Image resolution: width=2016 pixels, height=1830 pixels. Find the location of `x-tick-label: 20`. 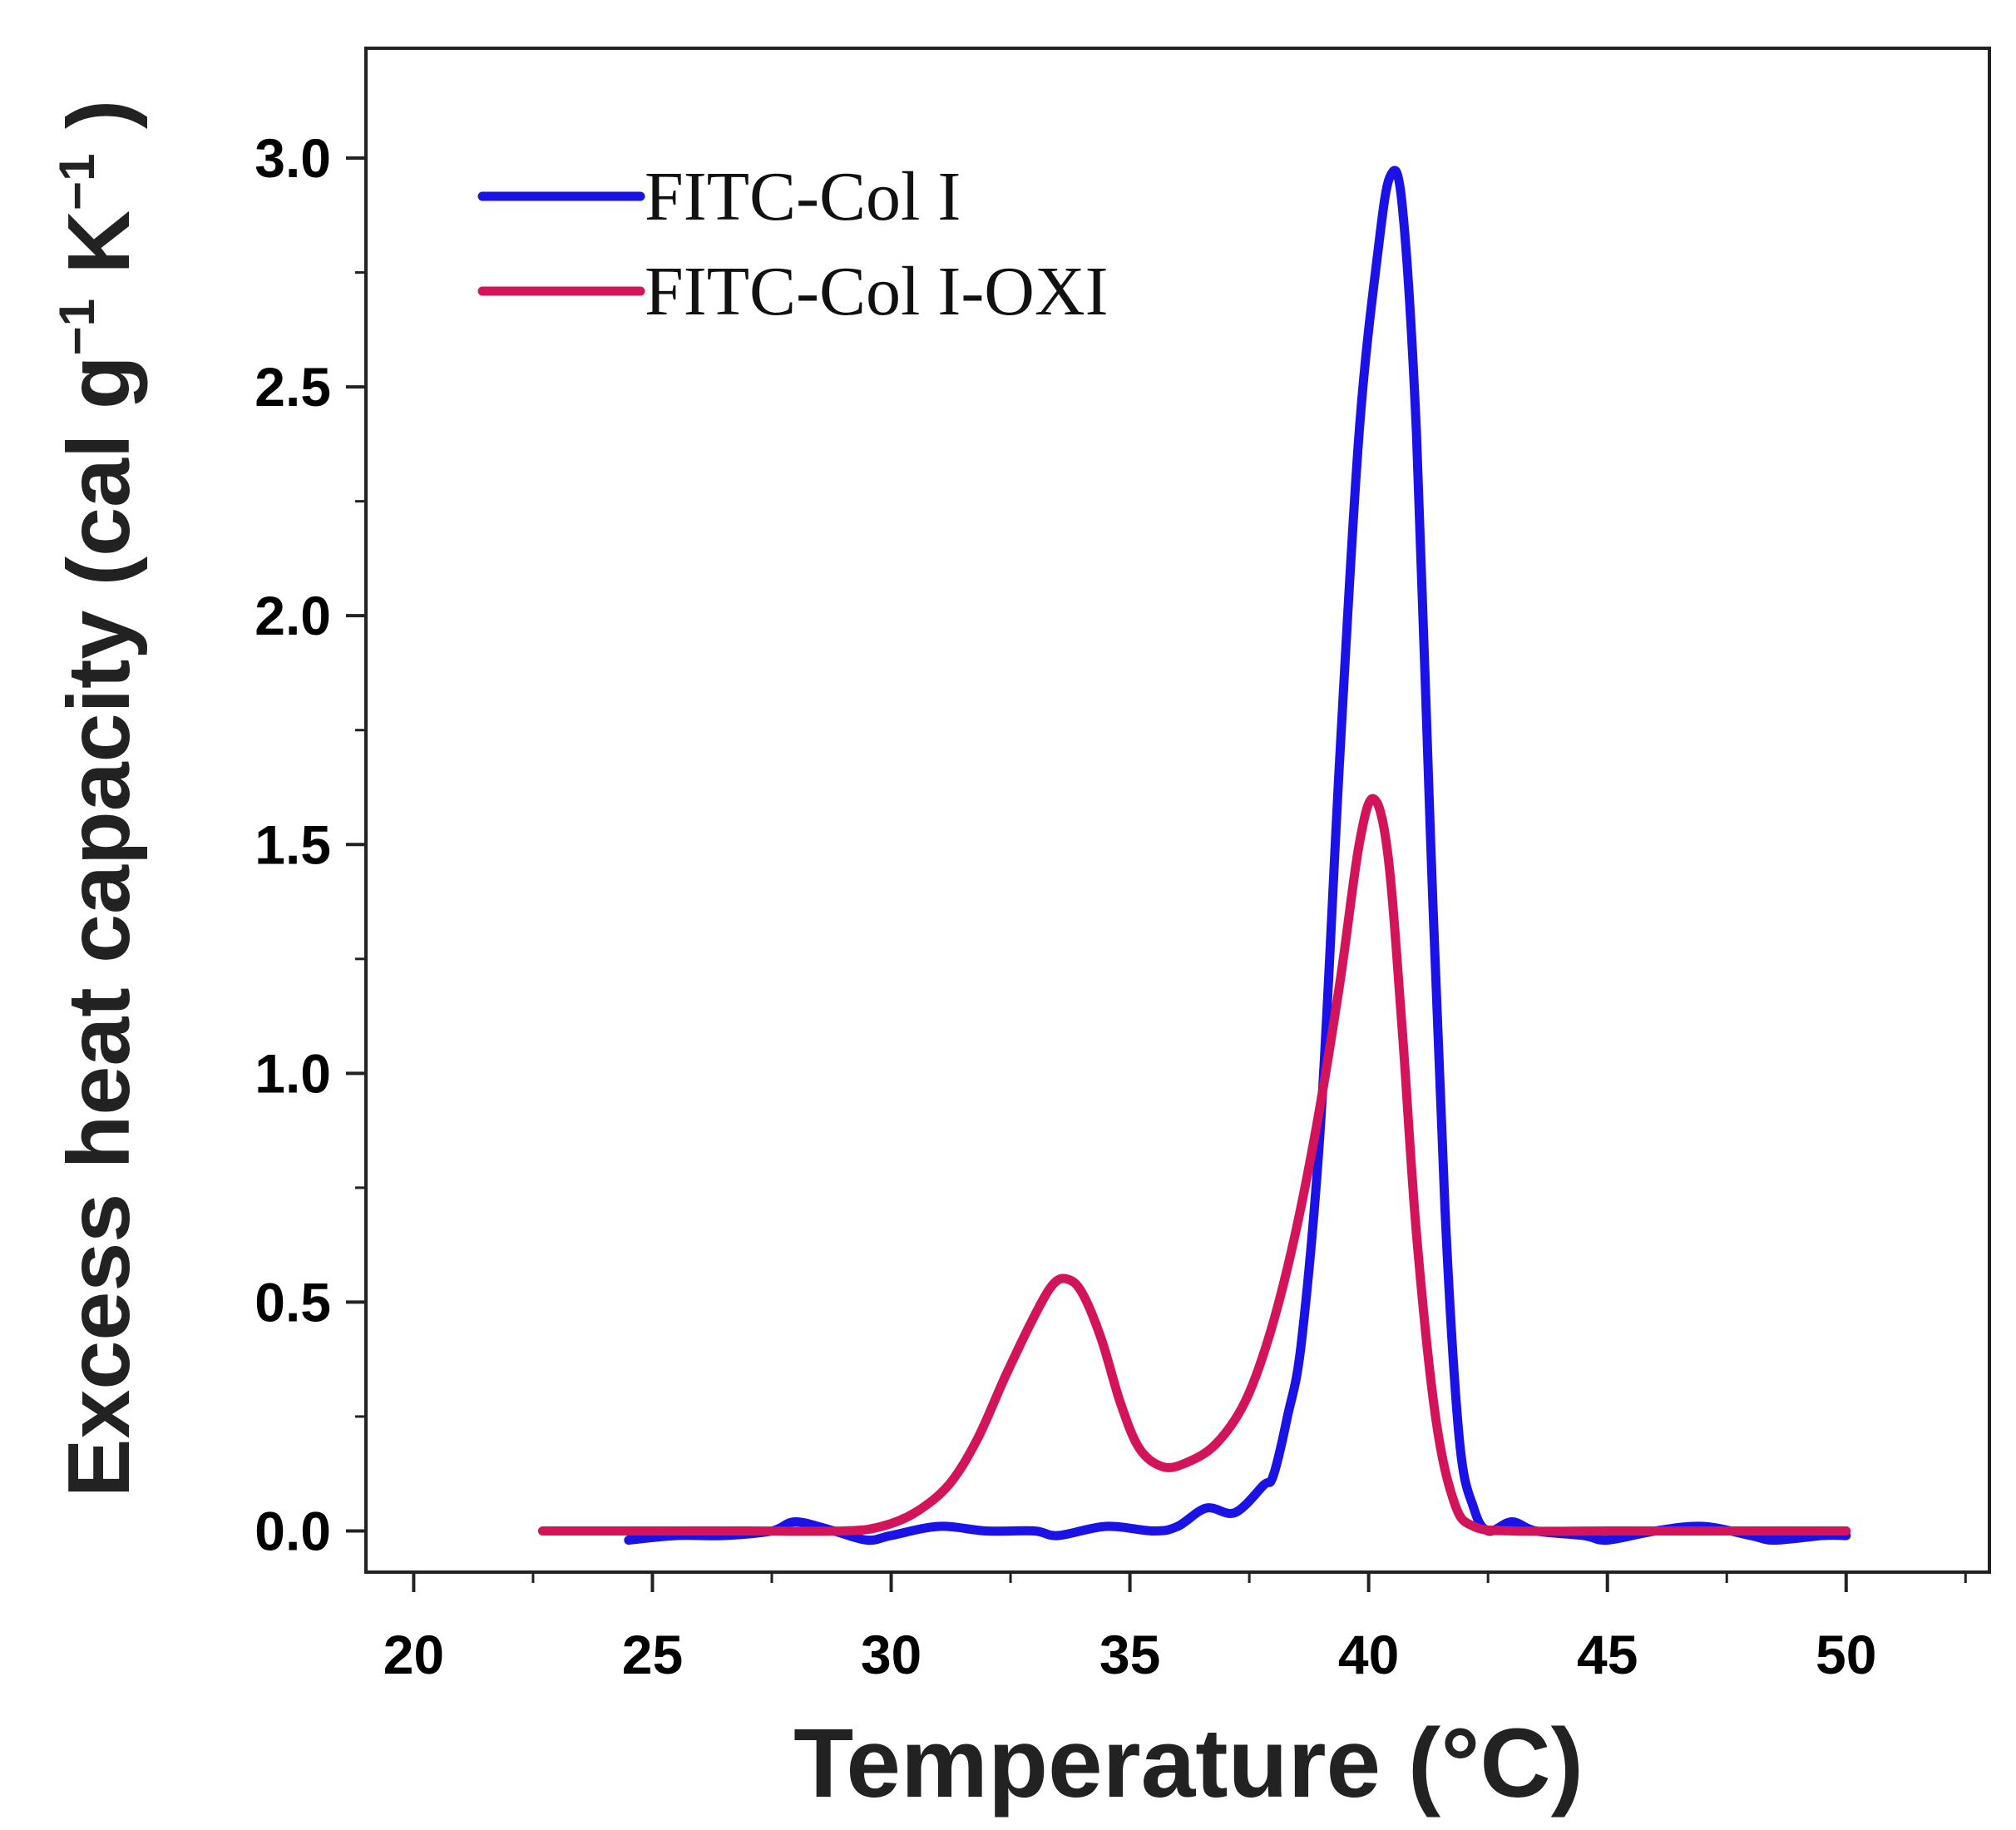

x-tick-label: 20 is located at coordinates (413, 1654).